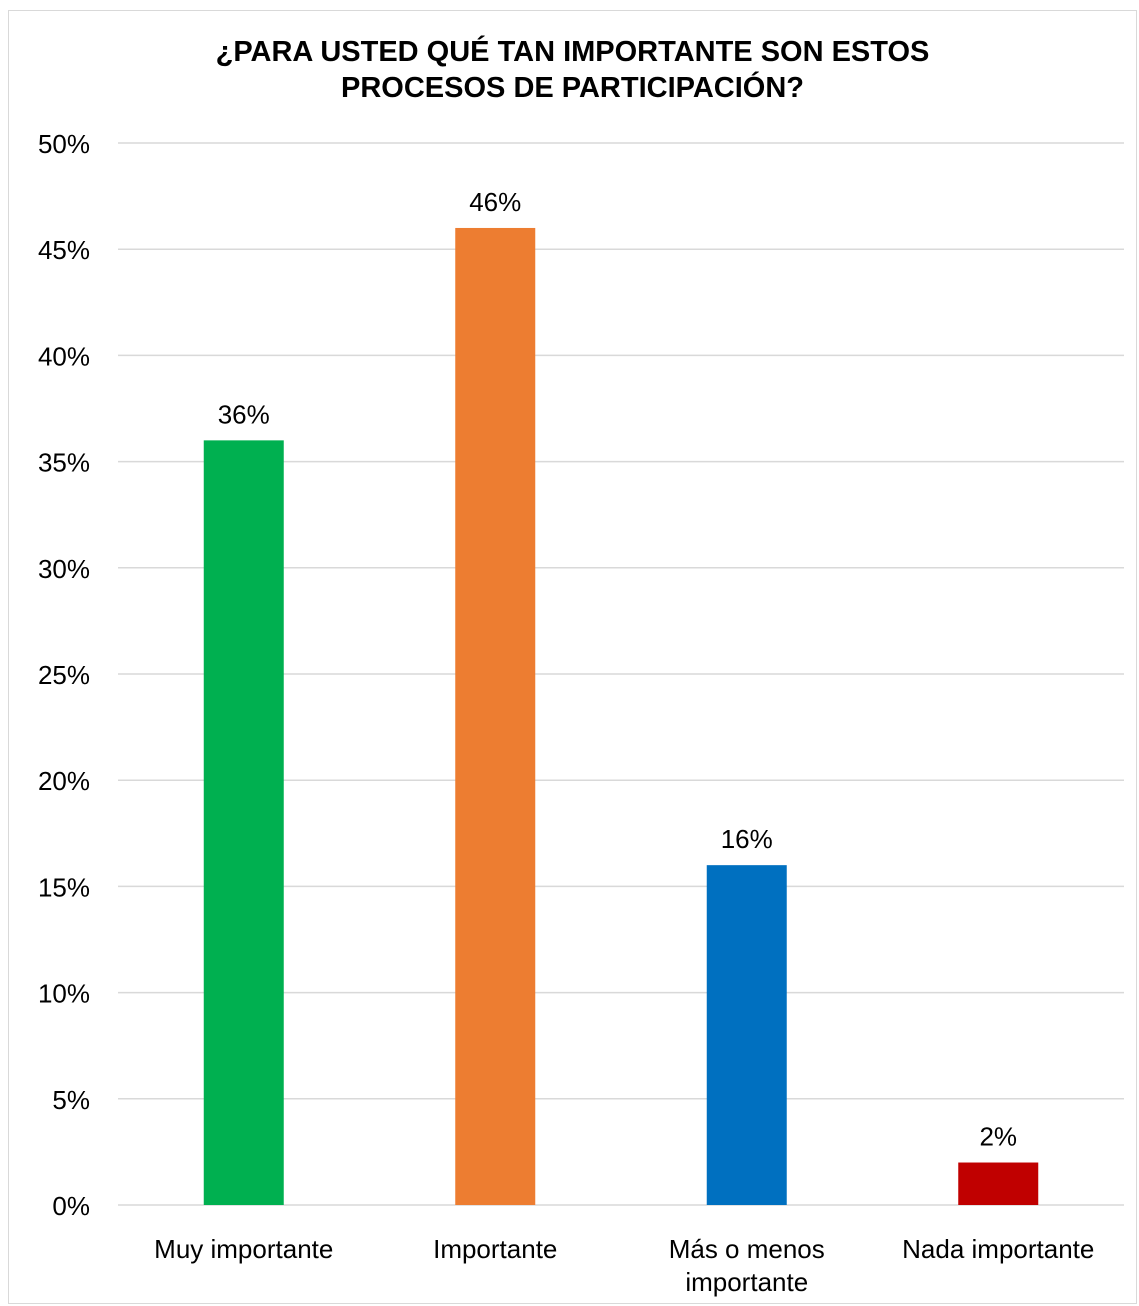 This screenshot has width=1139, height=1306. What do you see at coordinates (572, 88) in the screenshot?
I see `chart-title-line-2: PROCESOS DE PARTICIPACIÓN?` at bounding box center [572, 88].